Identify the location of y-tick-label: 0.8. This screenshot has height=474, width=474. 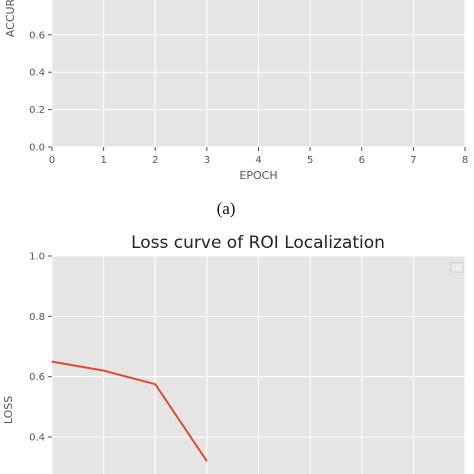
(37, 317).